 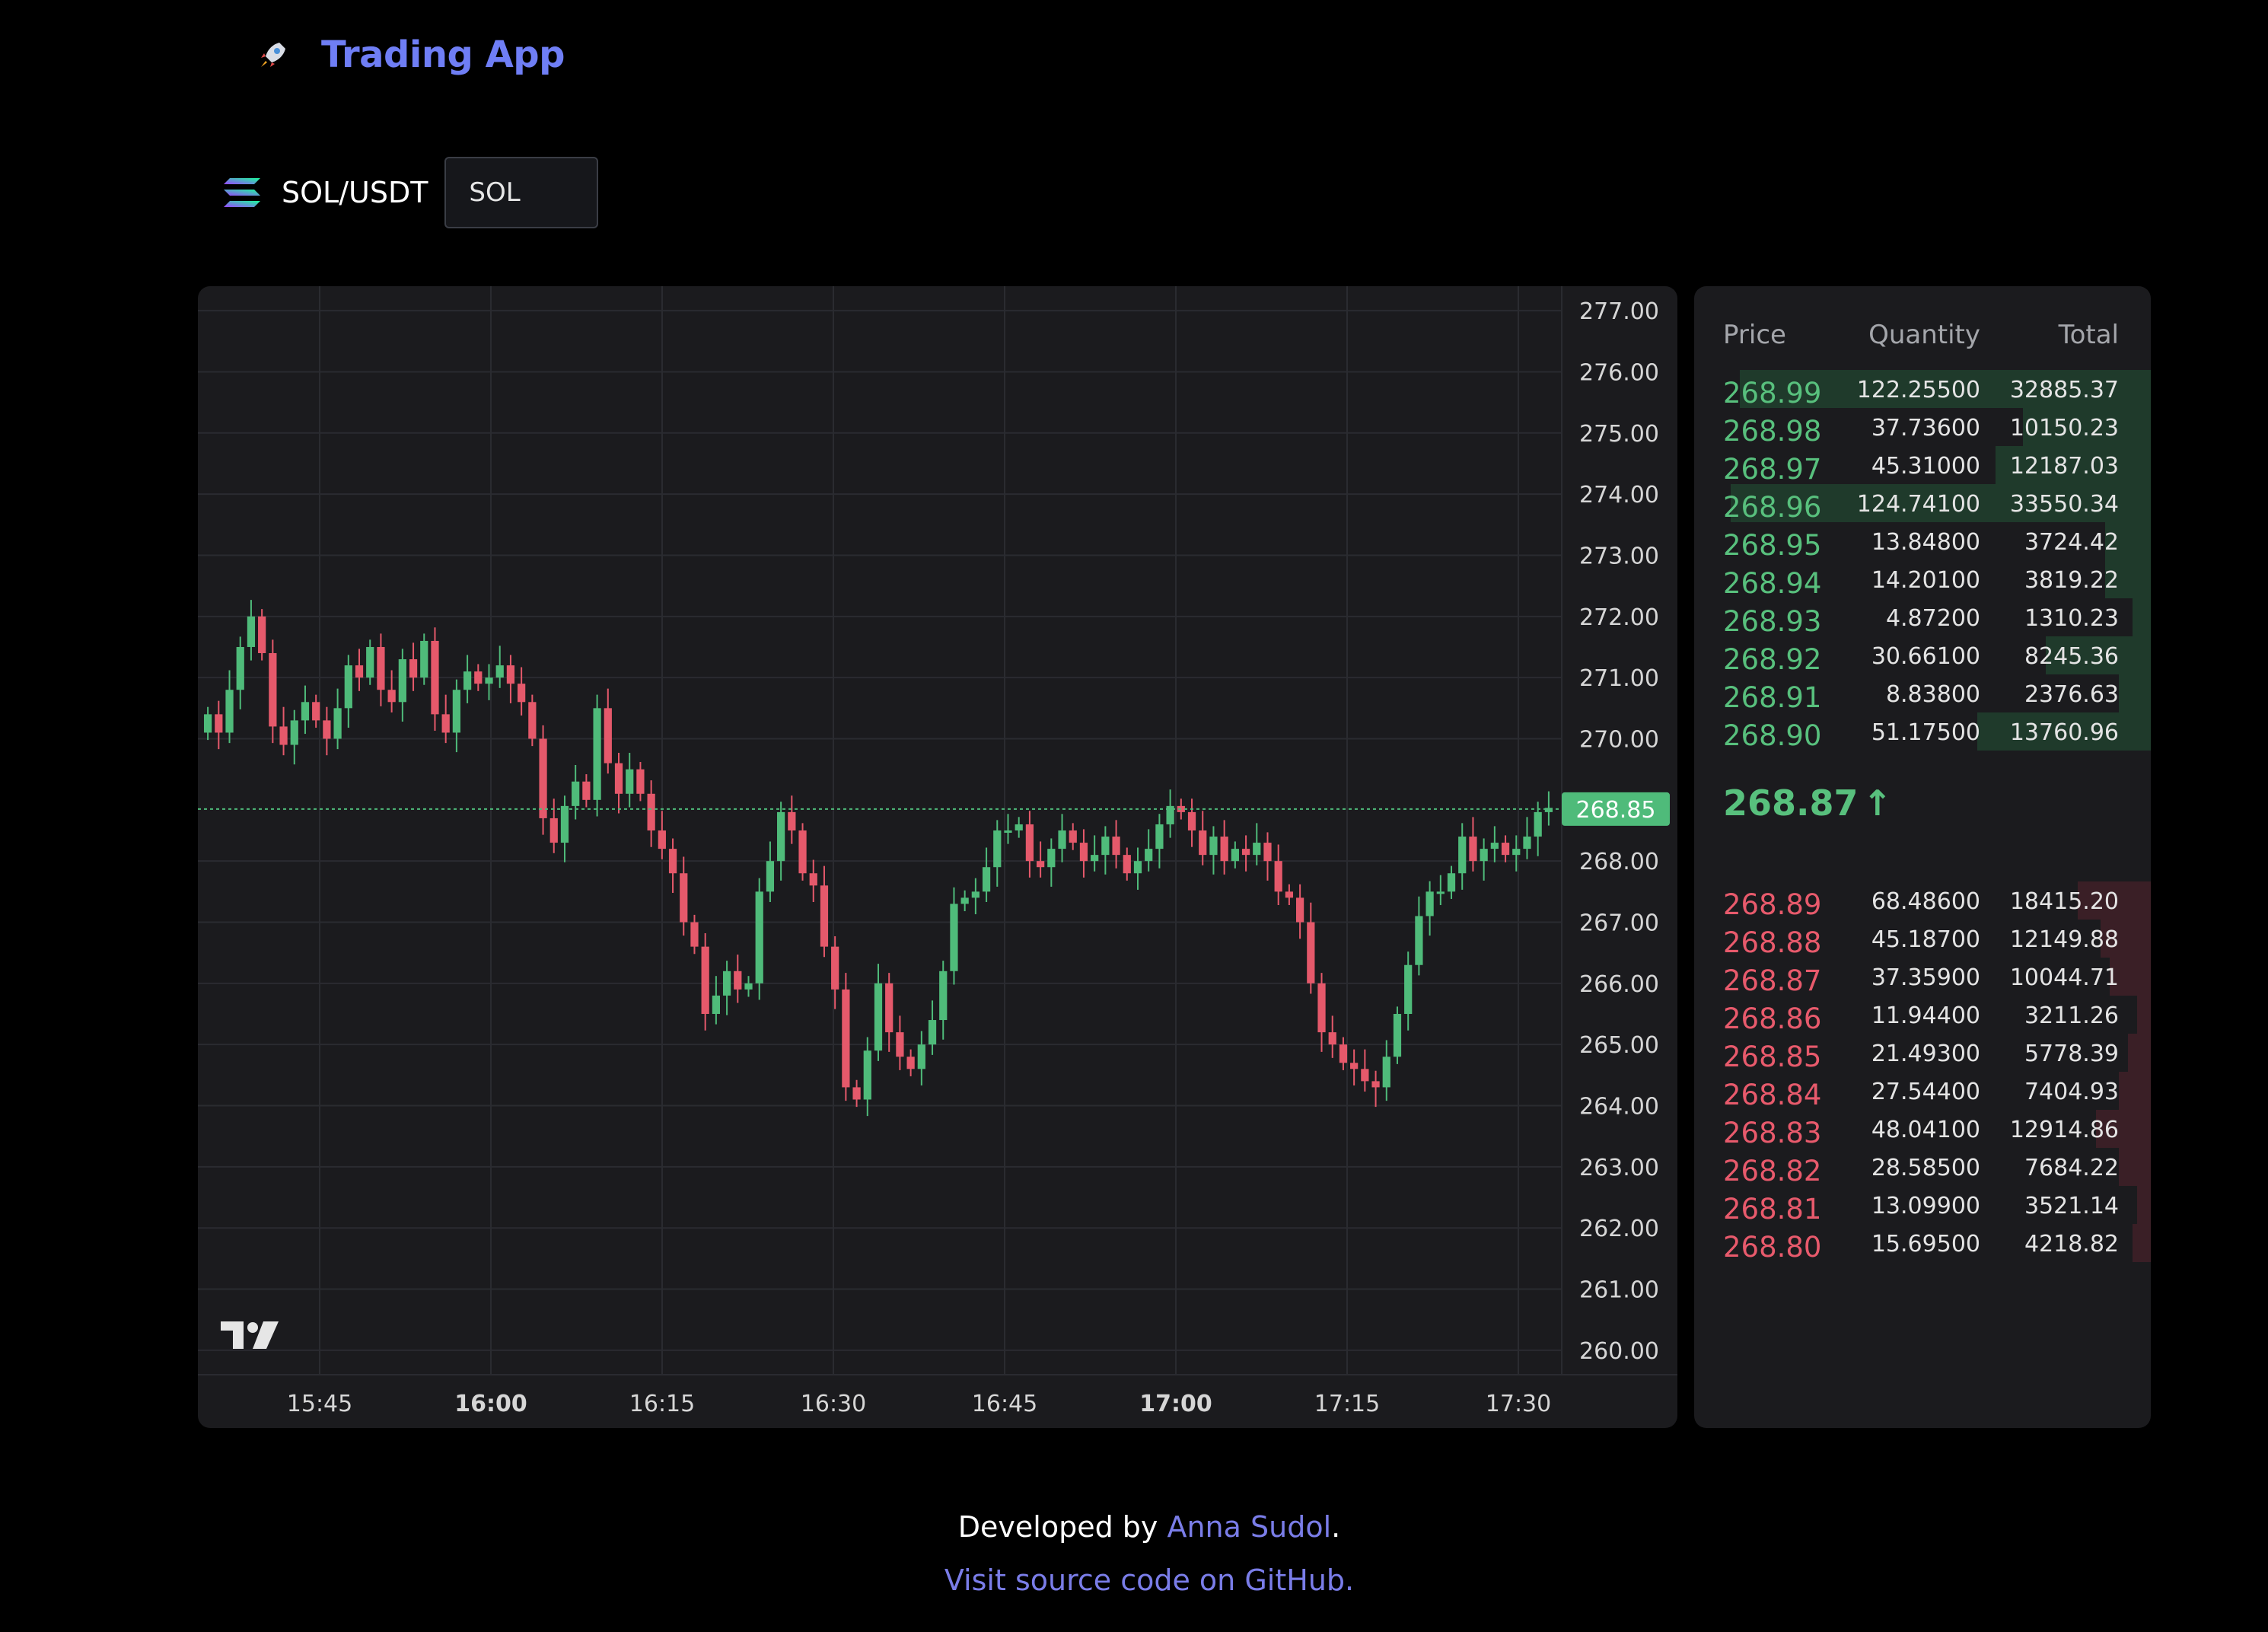 I want to click on bid-row: 268.85 21.49300 5778.39, so click(x=1922, y=1053).